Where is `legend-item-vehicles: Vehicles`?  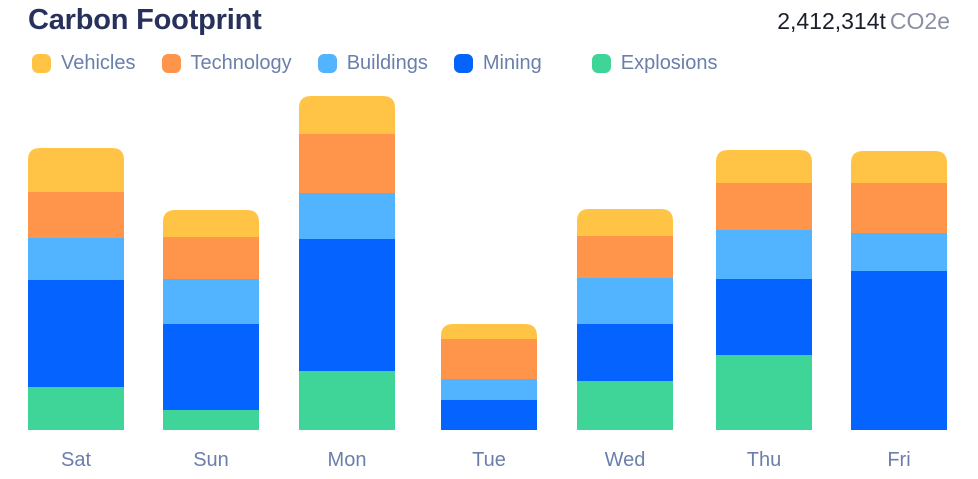 legend-item-vehicles: Vehicles is located at coordinates (84, 63).